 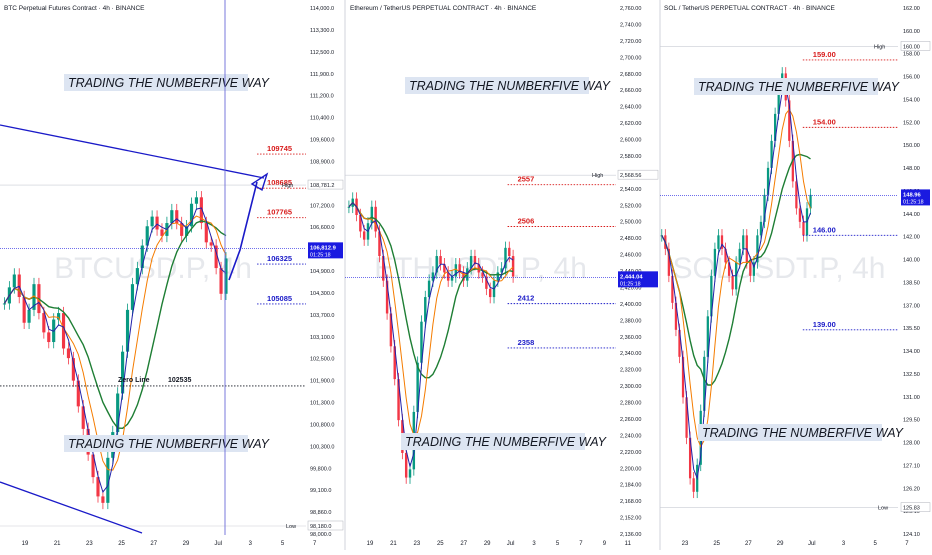 I want to click on y-tick-label: 111,200.0, so click(x=322, y=97).